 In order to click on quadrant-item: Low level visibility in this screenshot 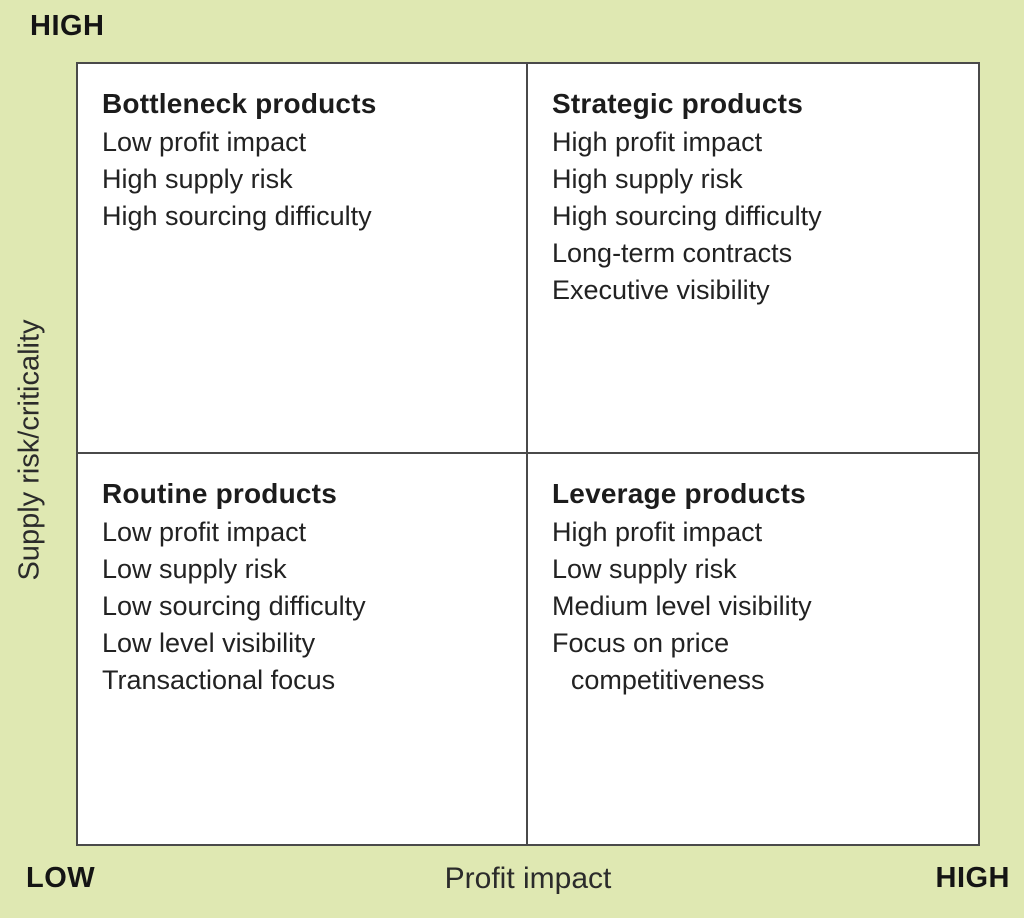, I will do `click(209, 643)`.